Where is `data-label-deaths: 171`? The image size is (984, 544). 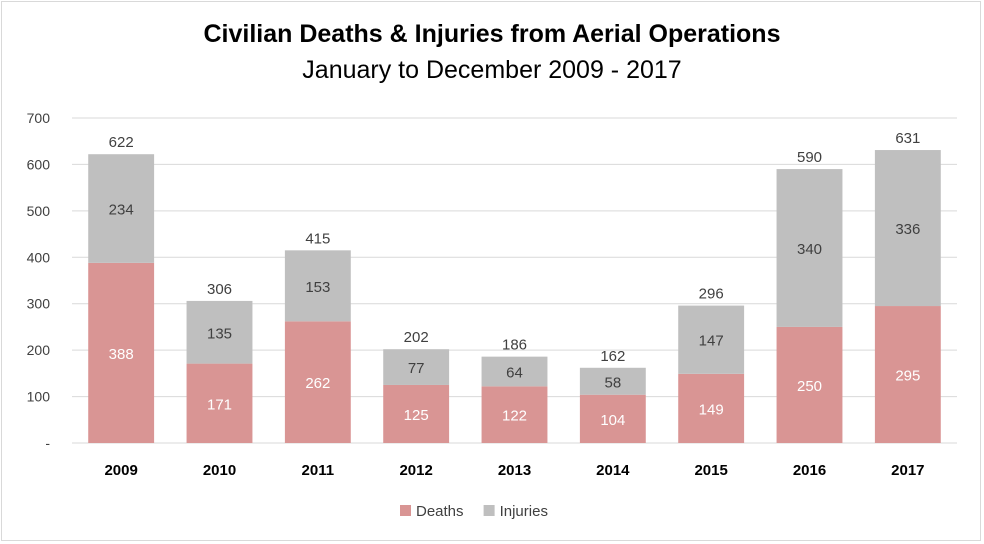 data-label-deaths: 171 is located at coordinates (219, 404).